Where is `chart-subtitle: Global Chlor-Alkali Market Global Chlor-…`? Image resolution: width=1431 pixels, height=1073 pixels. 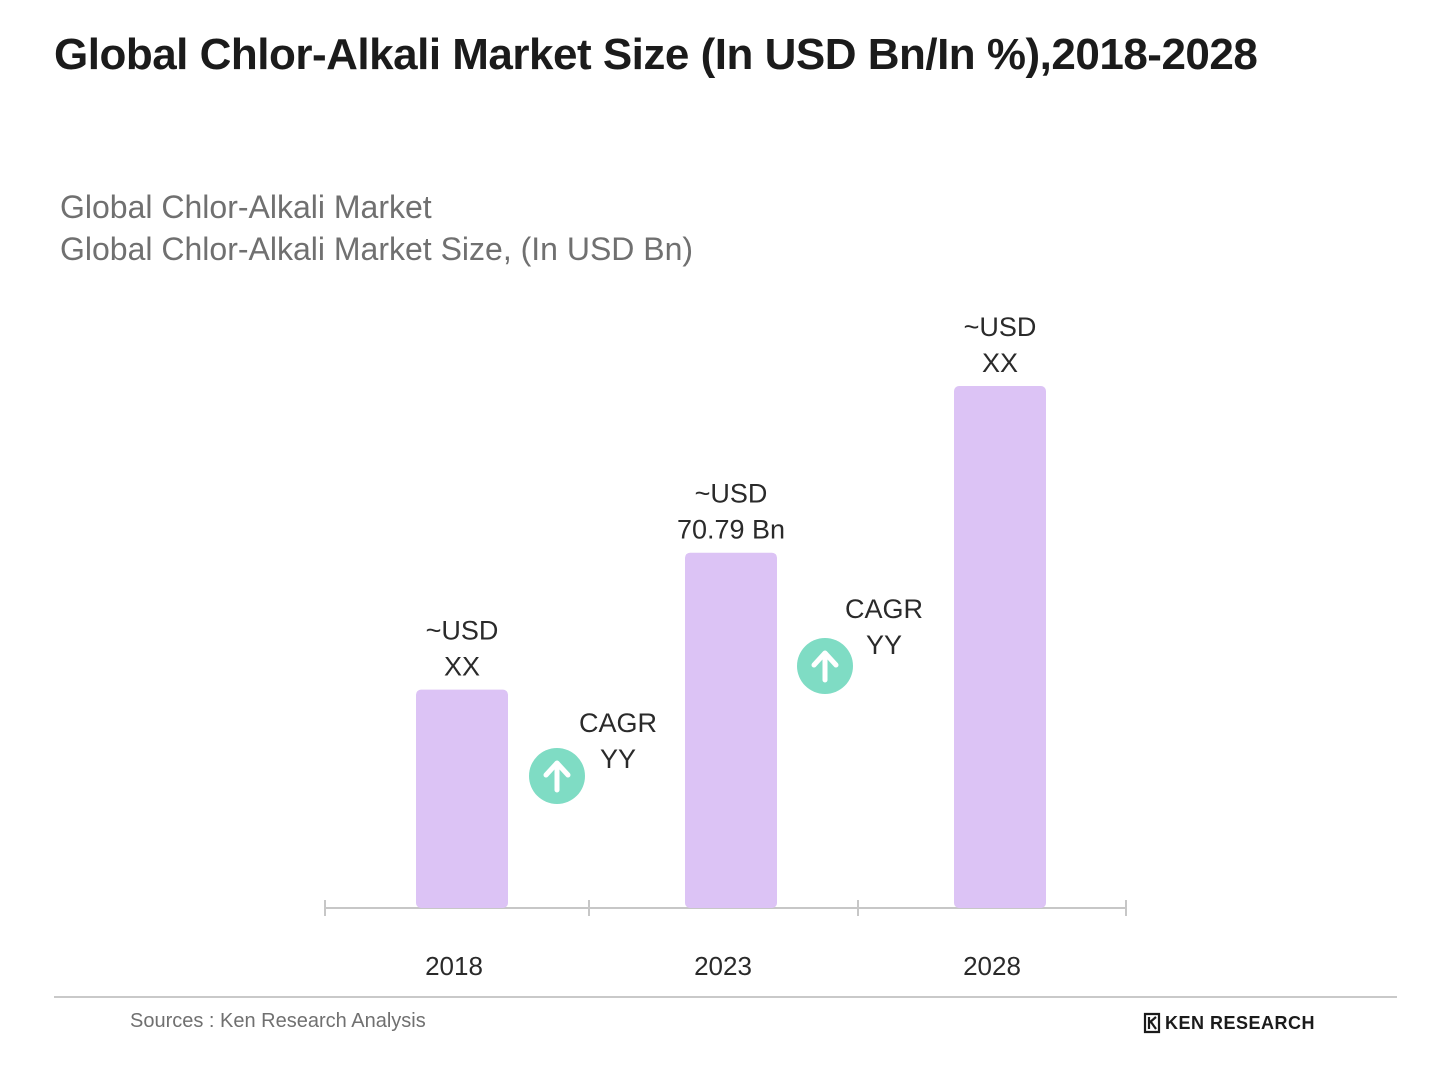 chart-subtitle: Global Chlor-Alkali Market Global Chlor-… is located at coordinates (376, 228).